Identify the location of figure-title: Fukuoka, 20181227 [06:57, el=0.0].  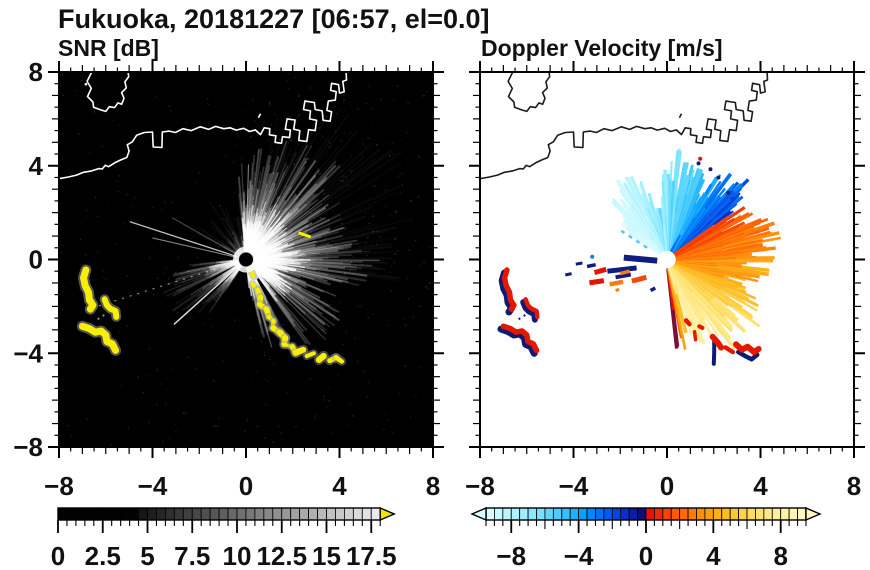
(274, 19).